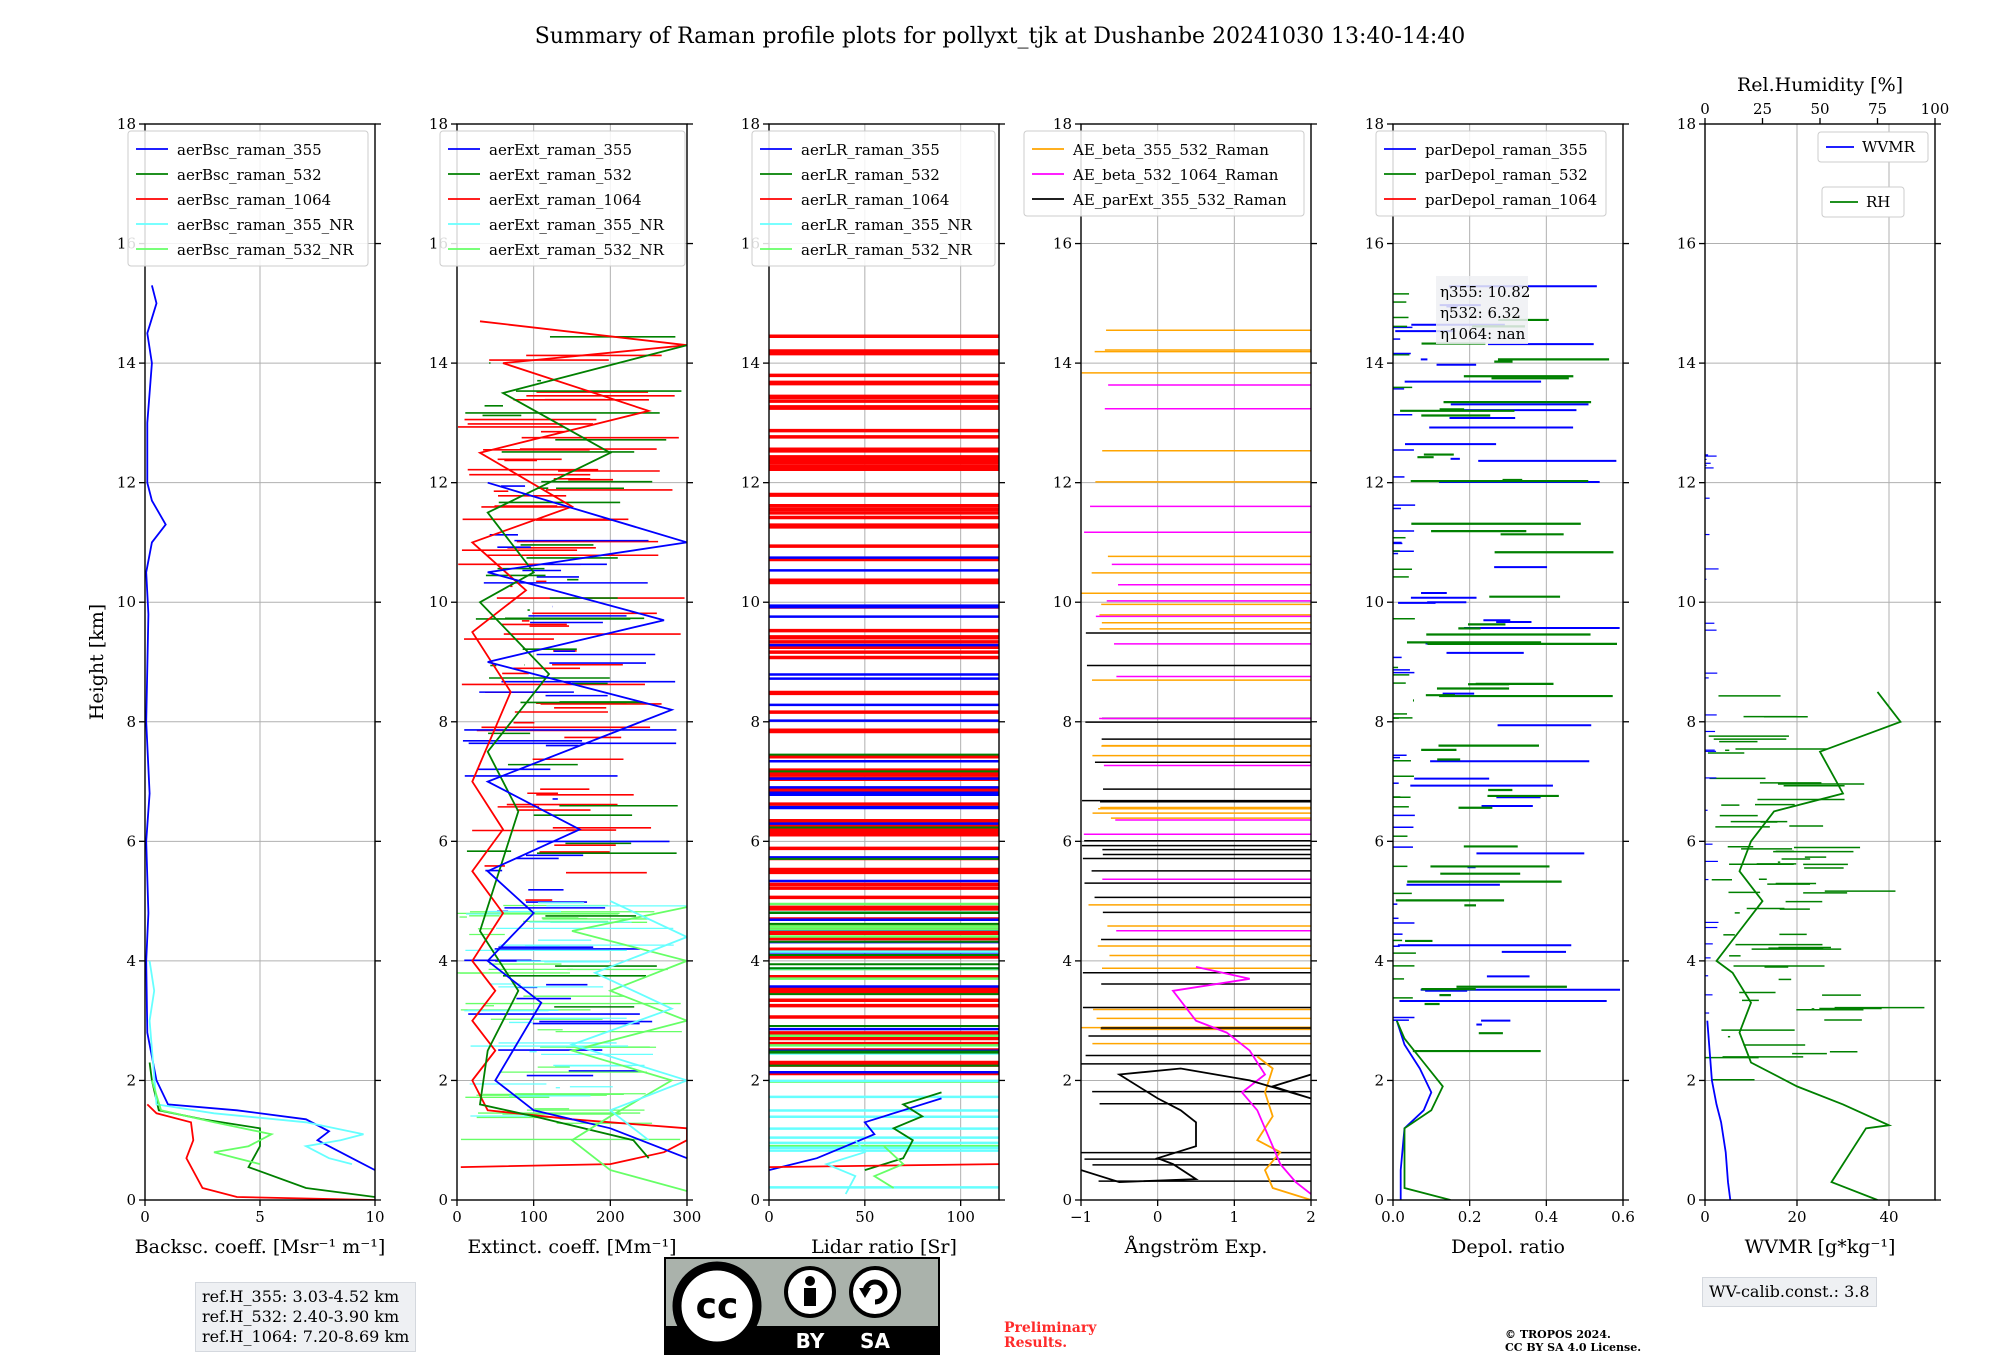  I want to click on legend-label: aerLR_raman_532_NR, so click(886, 250).